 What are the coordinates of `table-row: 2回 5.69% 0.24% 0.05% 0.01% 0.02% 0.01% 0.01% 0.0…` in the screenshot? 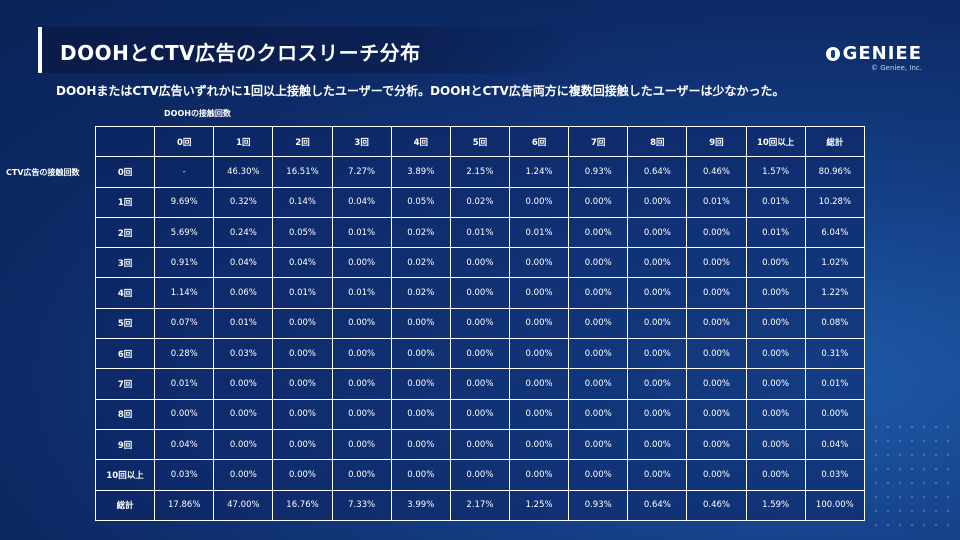 It's located at (480, 232).